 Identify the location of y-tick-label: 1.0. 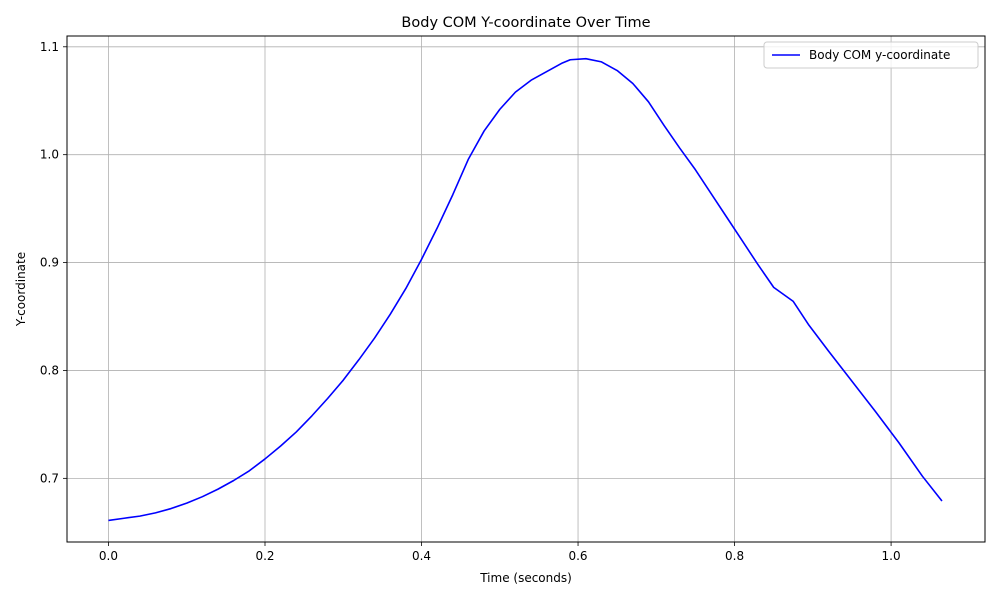
(49, 155).